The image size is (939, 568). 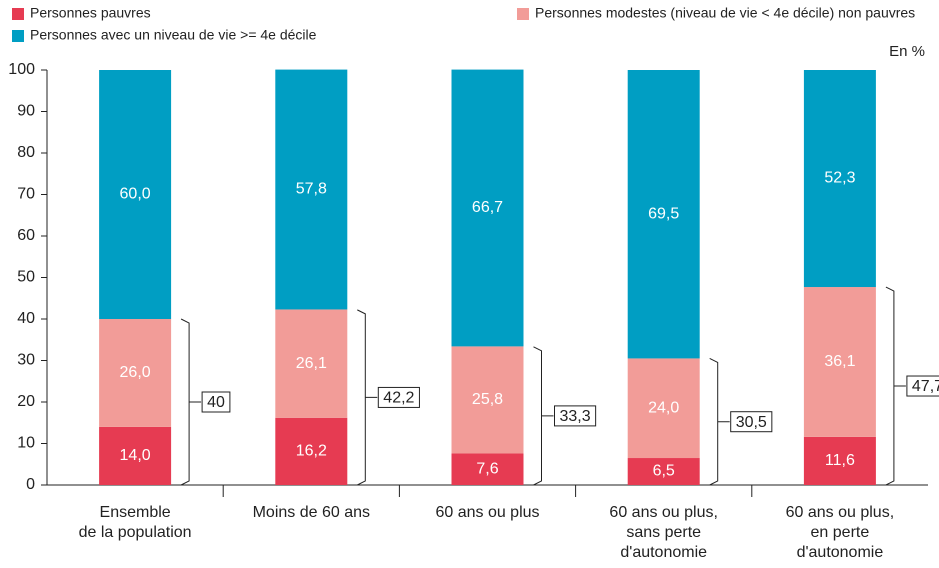 I want to click on value-label: 16,2, so click(x=311, y=451).